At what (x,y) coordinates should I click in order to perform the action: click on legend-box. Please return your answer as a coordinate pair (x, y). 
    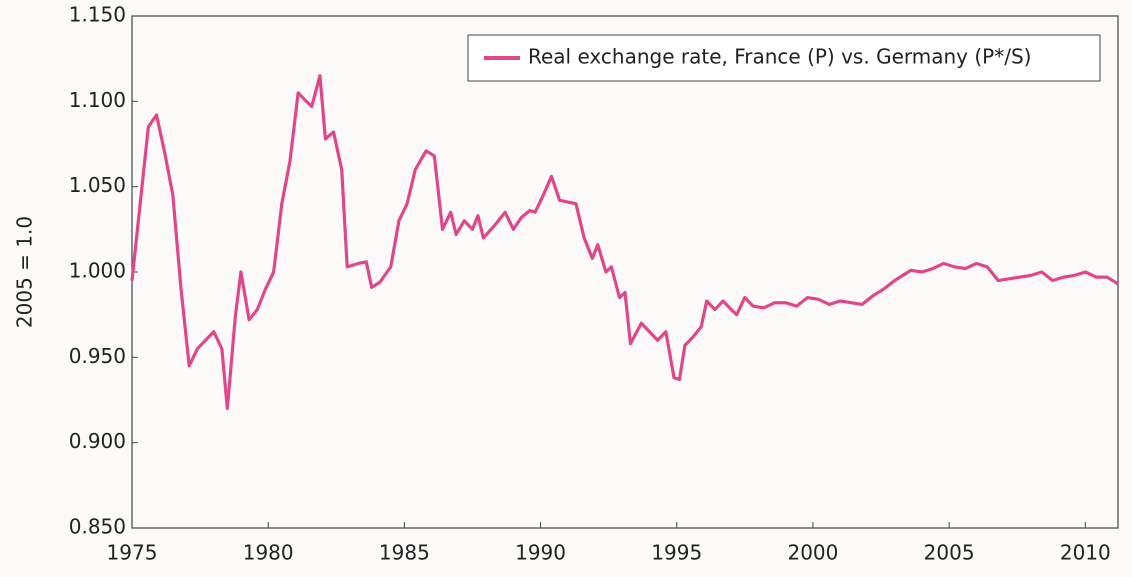
    Looking at the image, I should click on (784, 58).